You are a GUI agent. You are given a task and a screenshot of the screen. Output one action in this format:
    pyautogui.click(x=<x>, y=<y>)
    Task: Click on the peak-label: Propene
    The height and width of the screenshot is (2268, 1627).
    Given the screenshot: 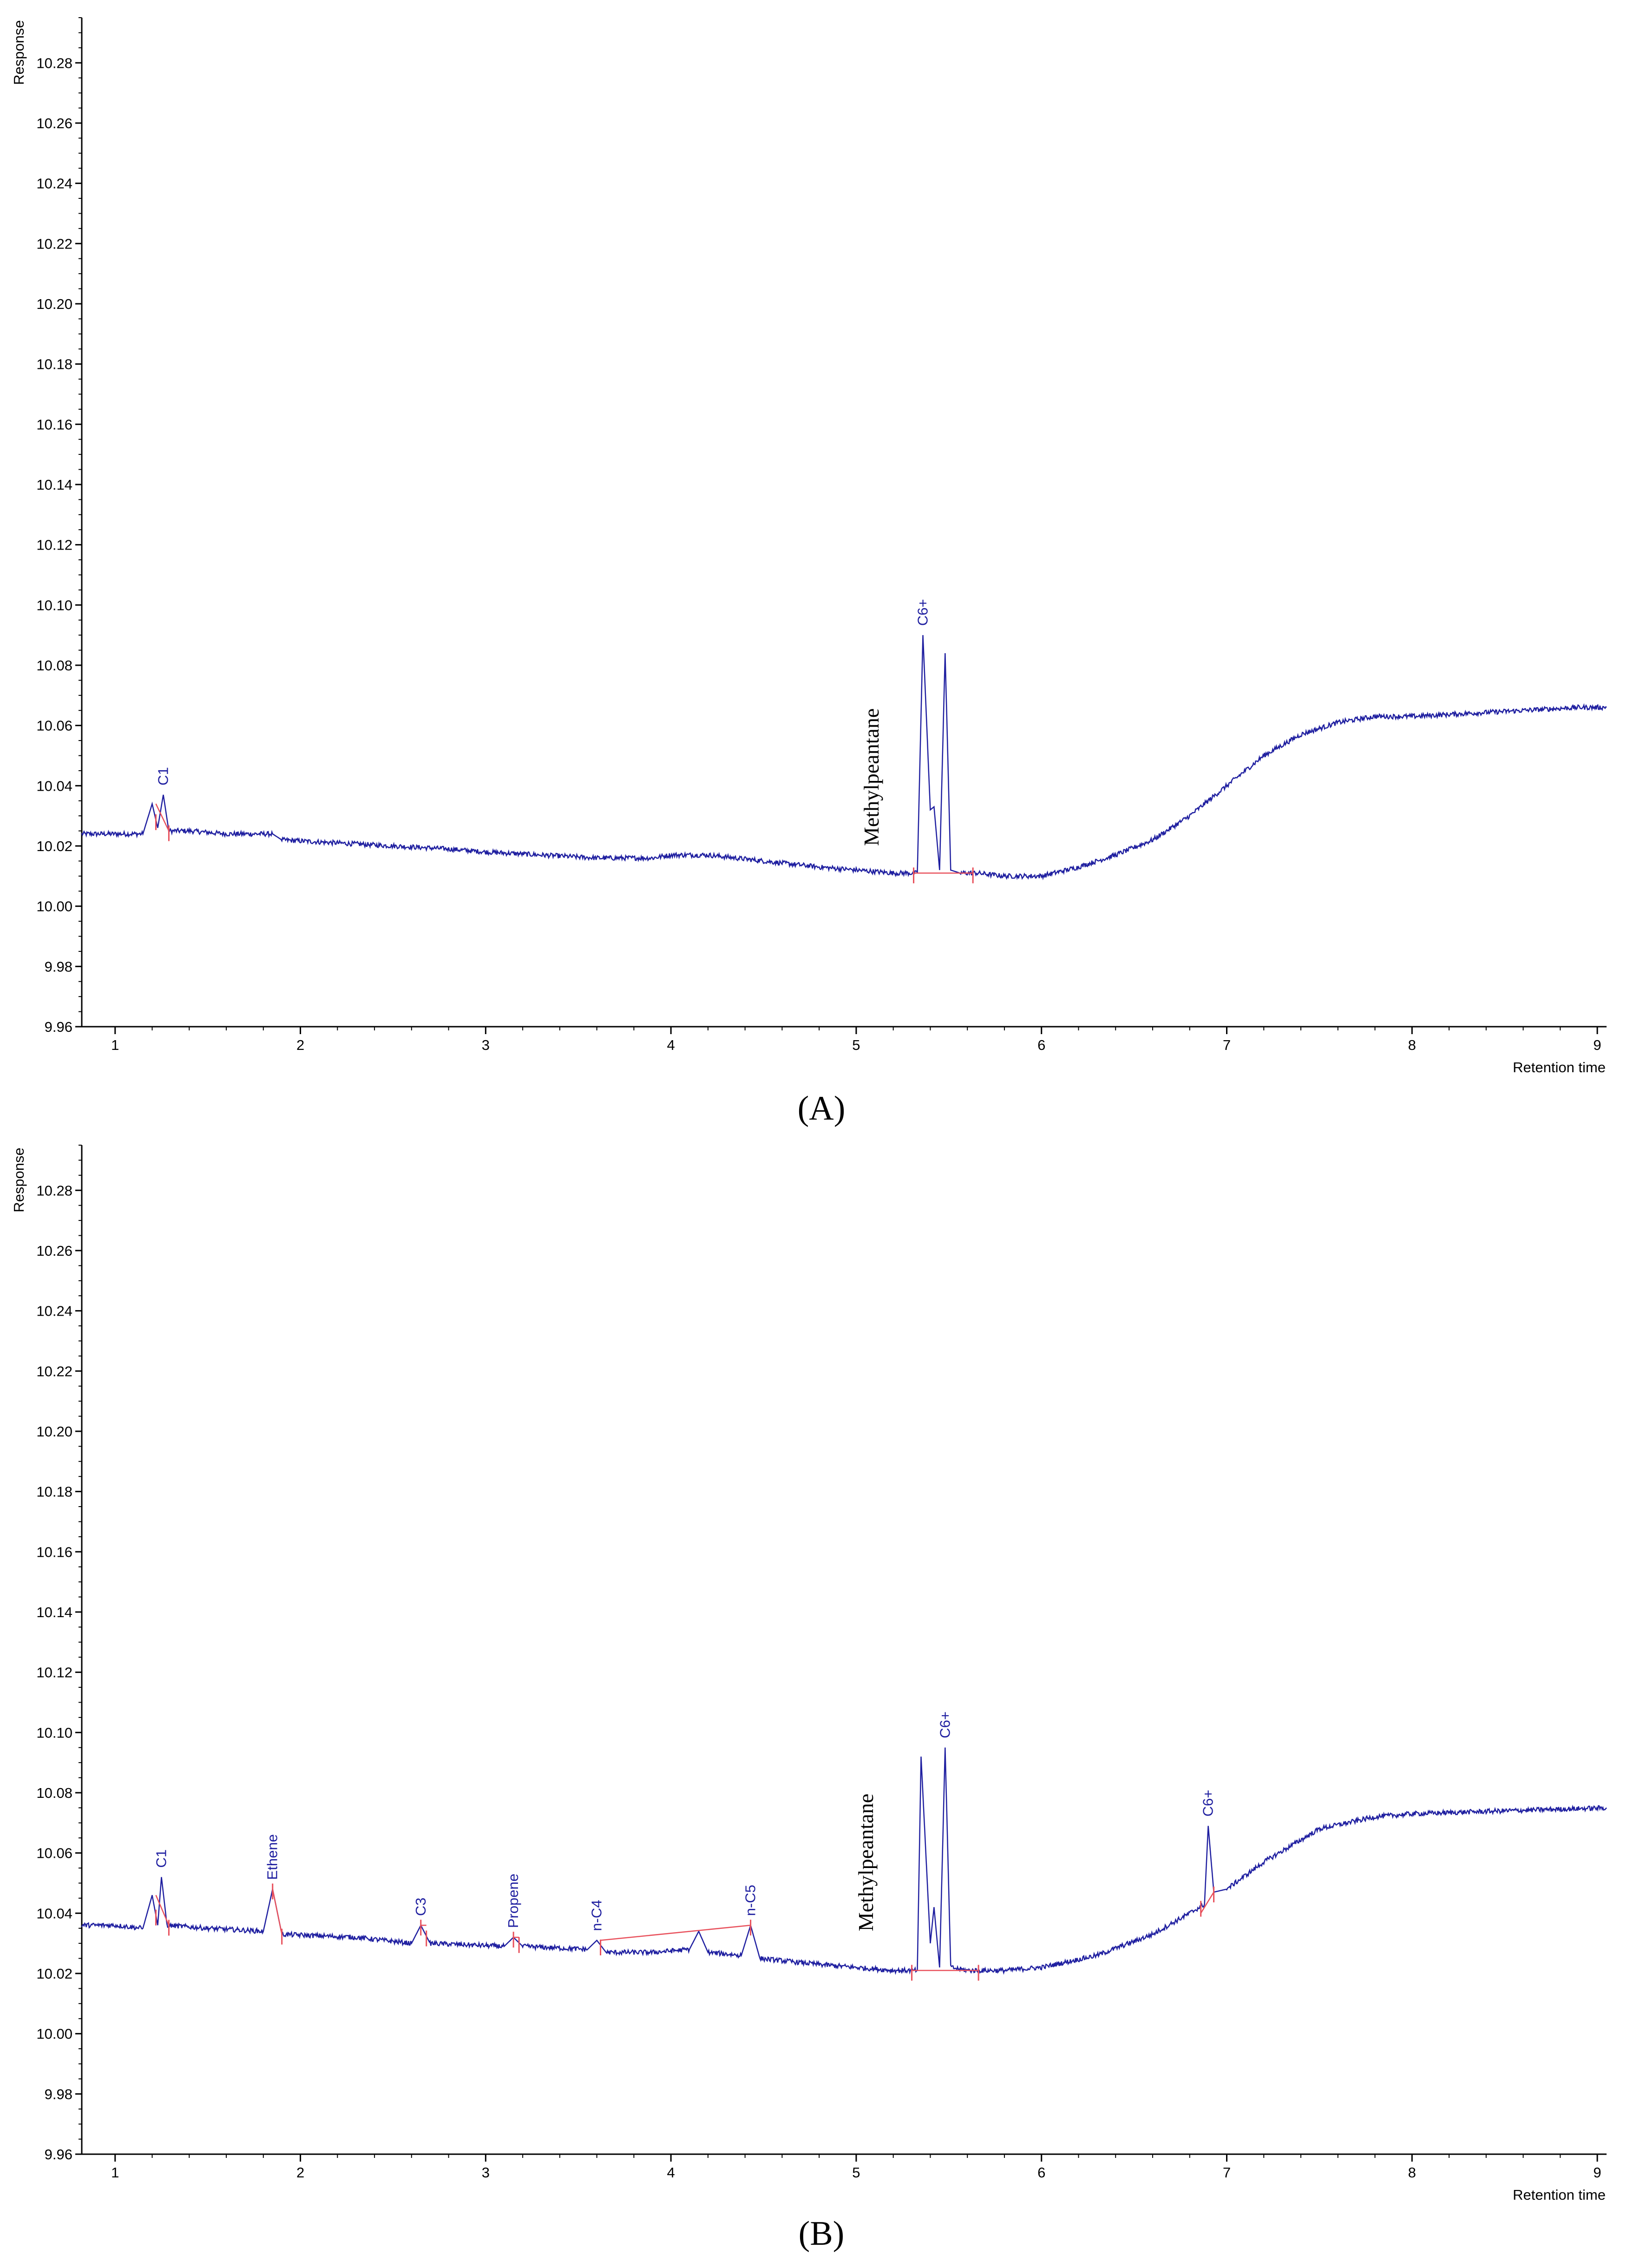 What is the action you would take?
    pyautogui.click(x=513, y=1901)
    